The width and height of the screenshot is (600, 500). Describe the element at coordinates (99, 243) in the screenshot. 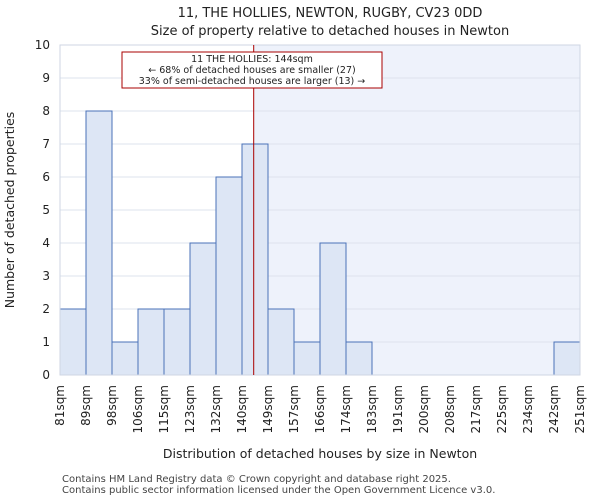

I see `bar-89sqm` at that location.